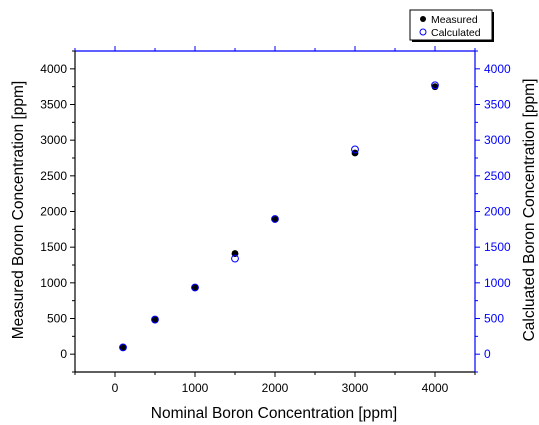  I want to click on legend-marker-calculated, so click(423, 32).